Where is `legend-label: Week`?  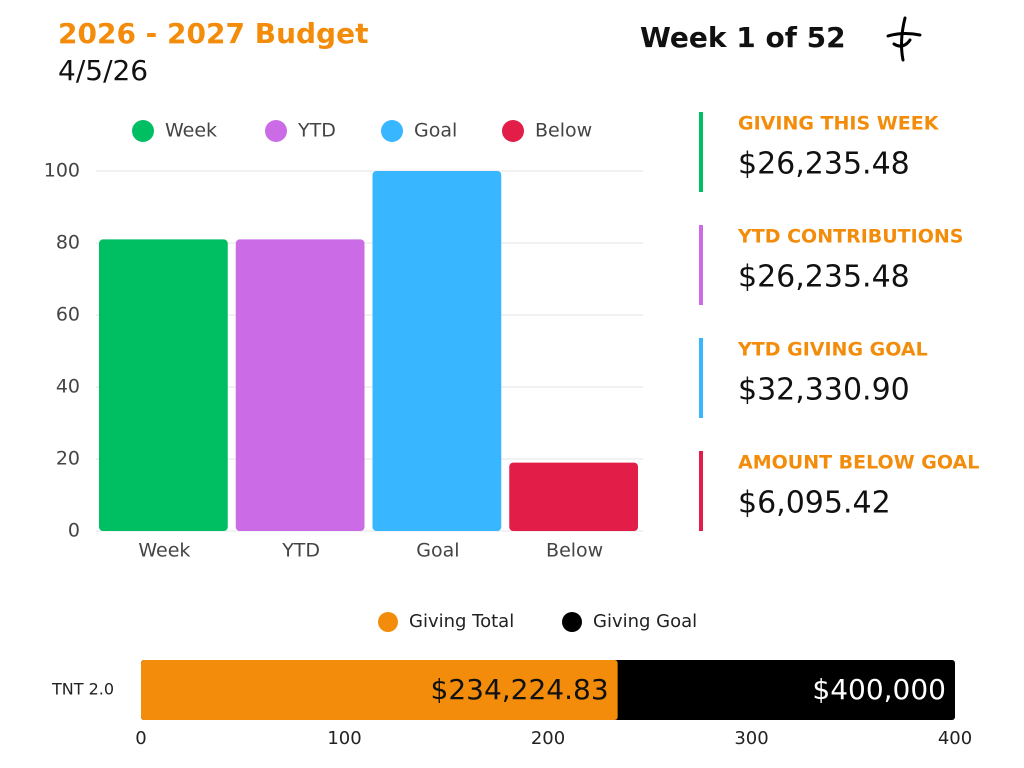 legend-label: Week is located at coordinates (191, 131).